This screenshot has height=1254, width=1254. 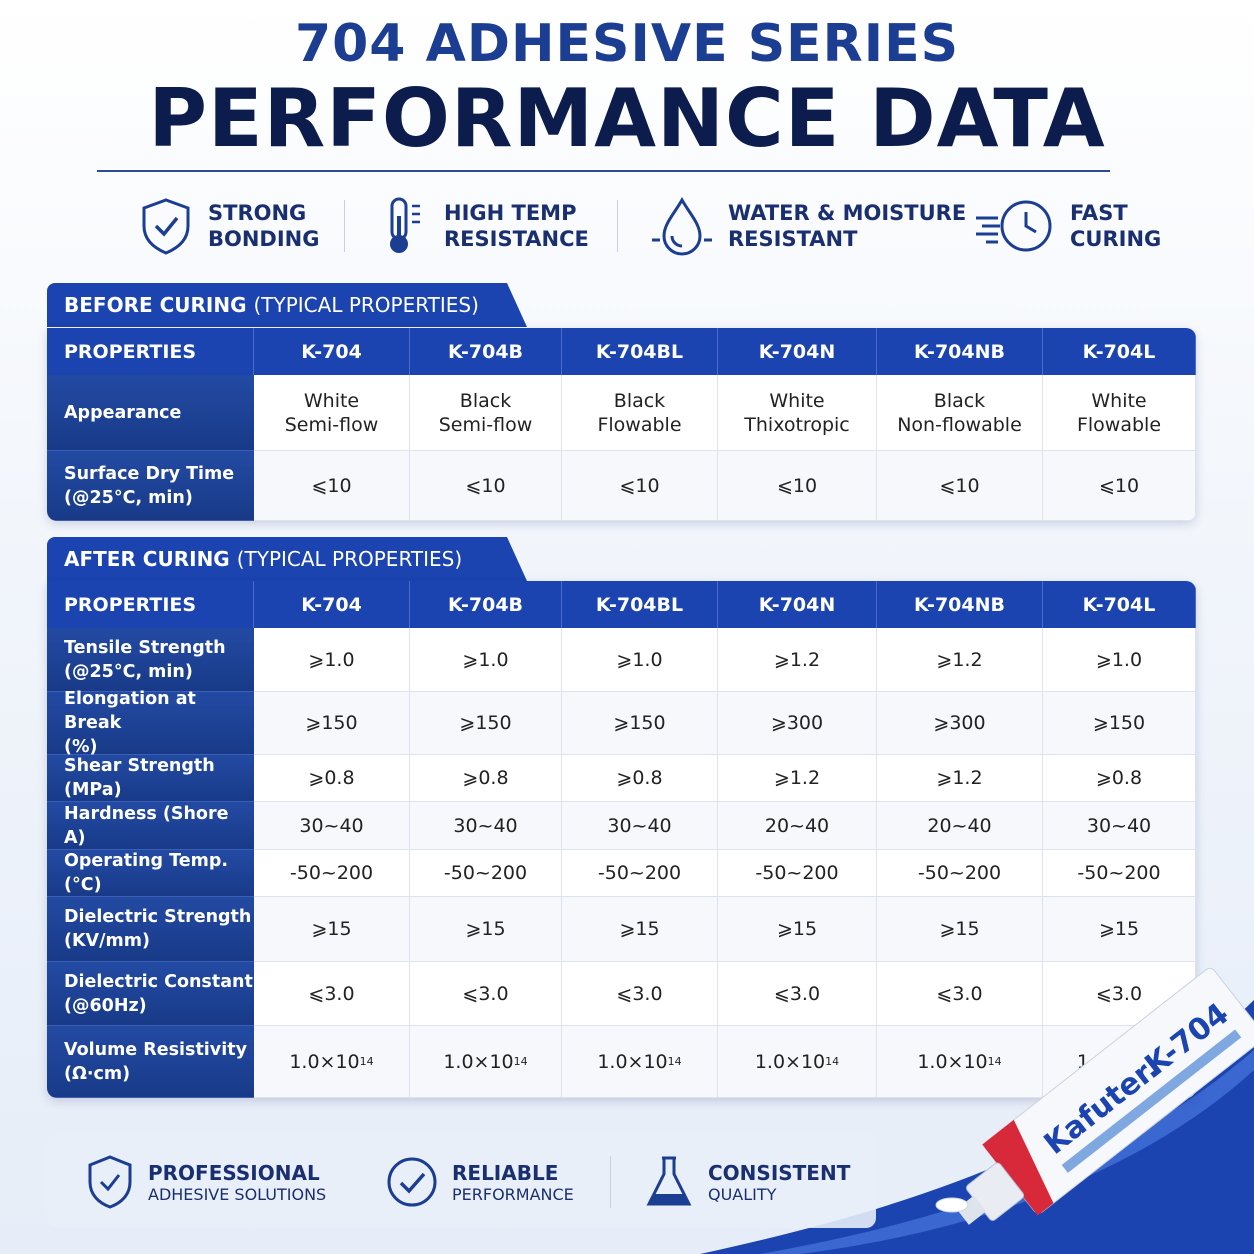 I want to click on footer-badge: RELIABLE PERFORMANCE, so click(x=480, y=1182).